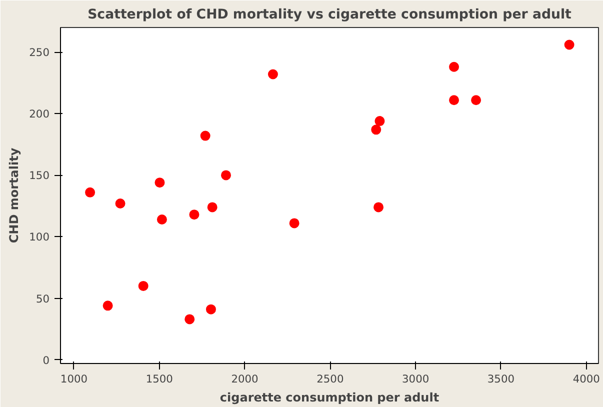  What do you see at coordinates (586, 379) in the screenshot?
I see `x-tick-label: 4000` at bounding box center [586, 379].